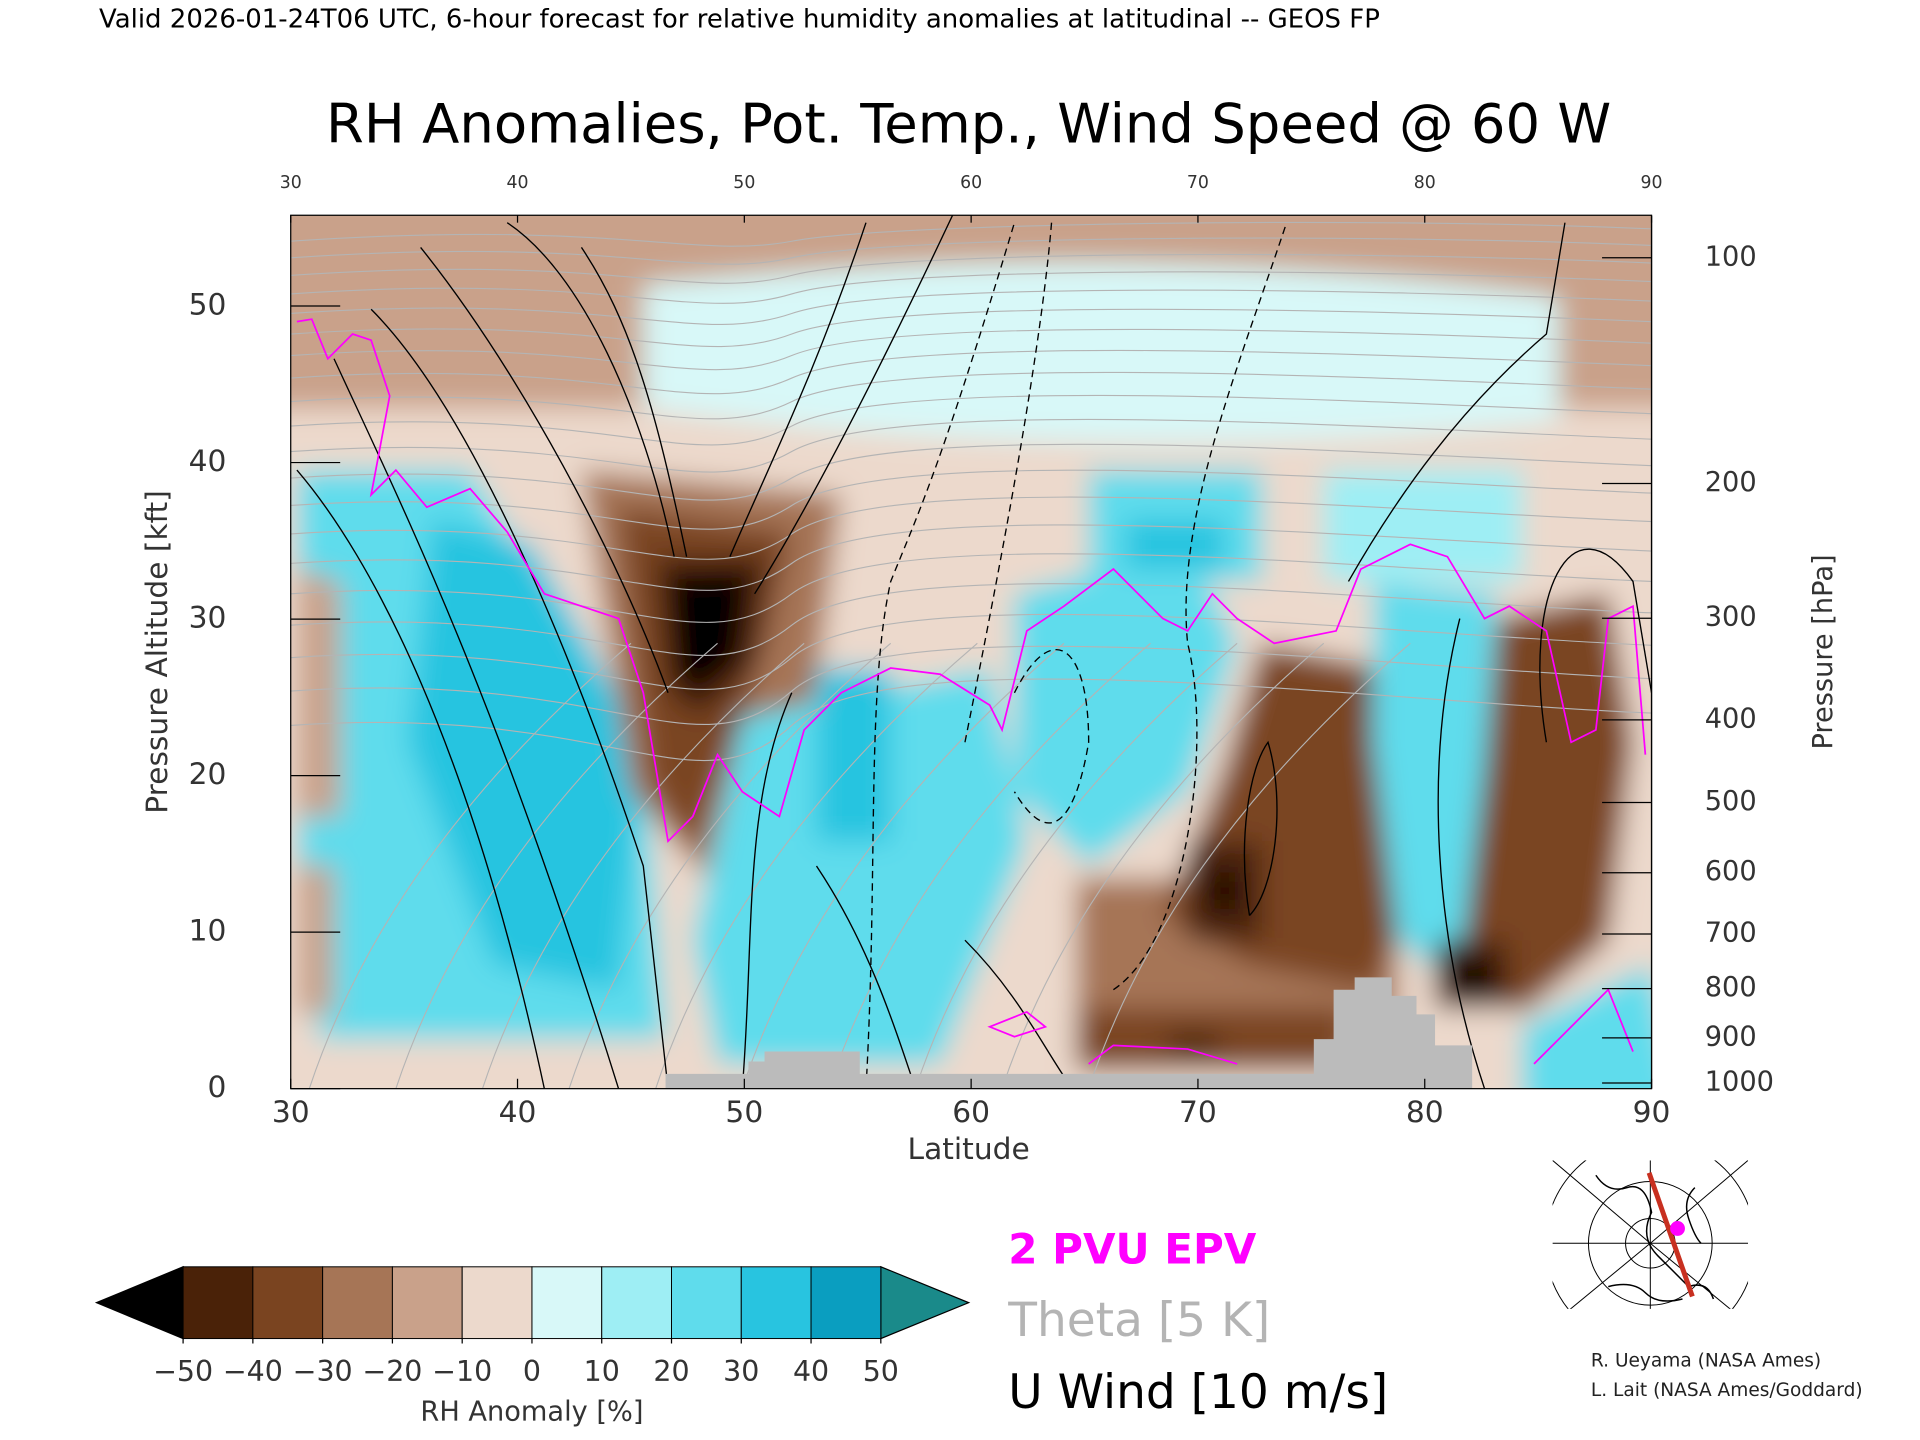  What do you see at coordinates (1731, 933) in the screenshot?
I see `y2-tick-label: 700` at bounding box center [1731, 933].